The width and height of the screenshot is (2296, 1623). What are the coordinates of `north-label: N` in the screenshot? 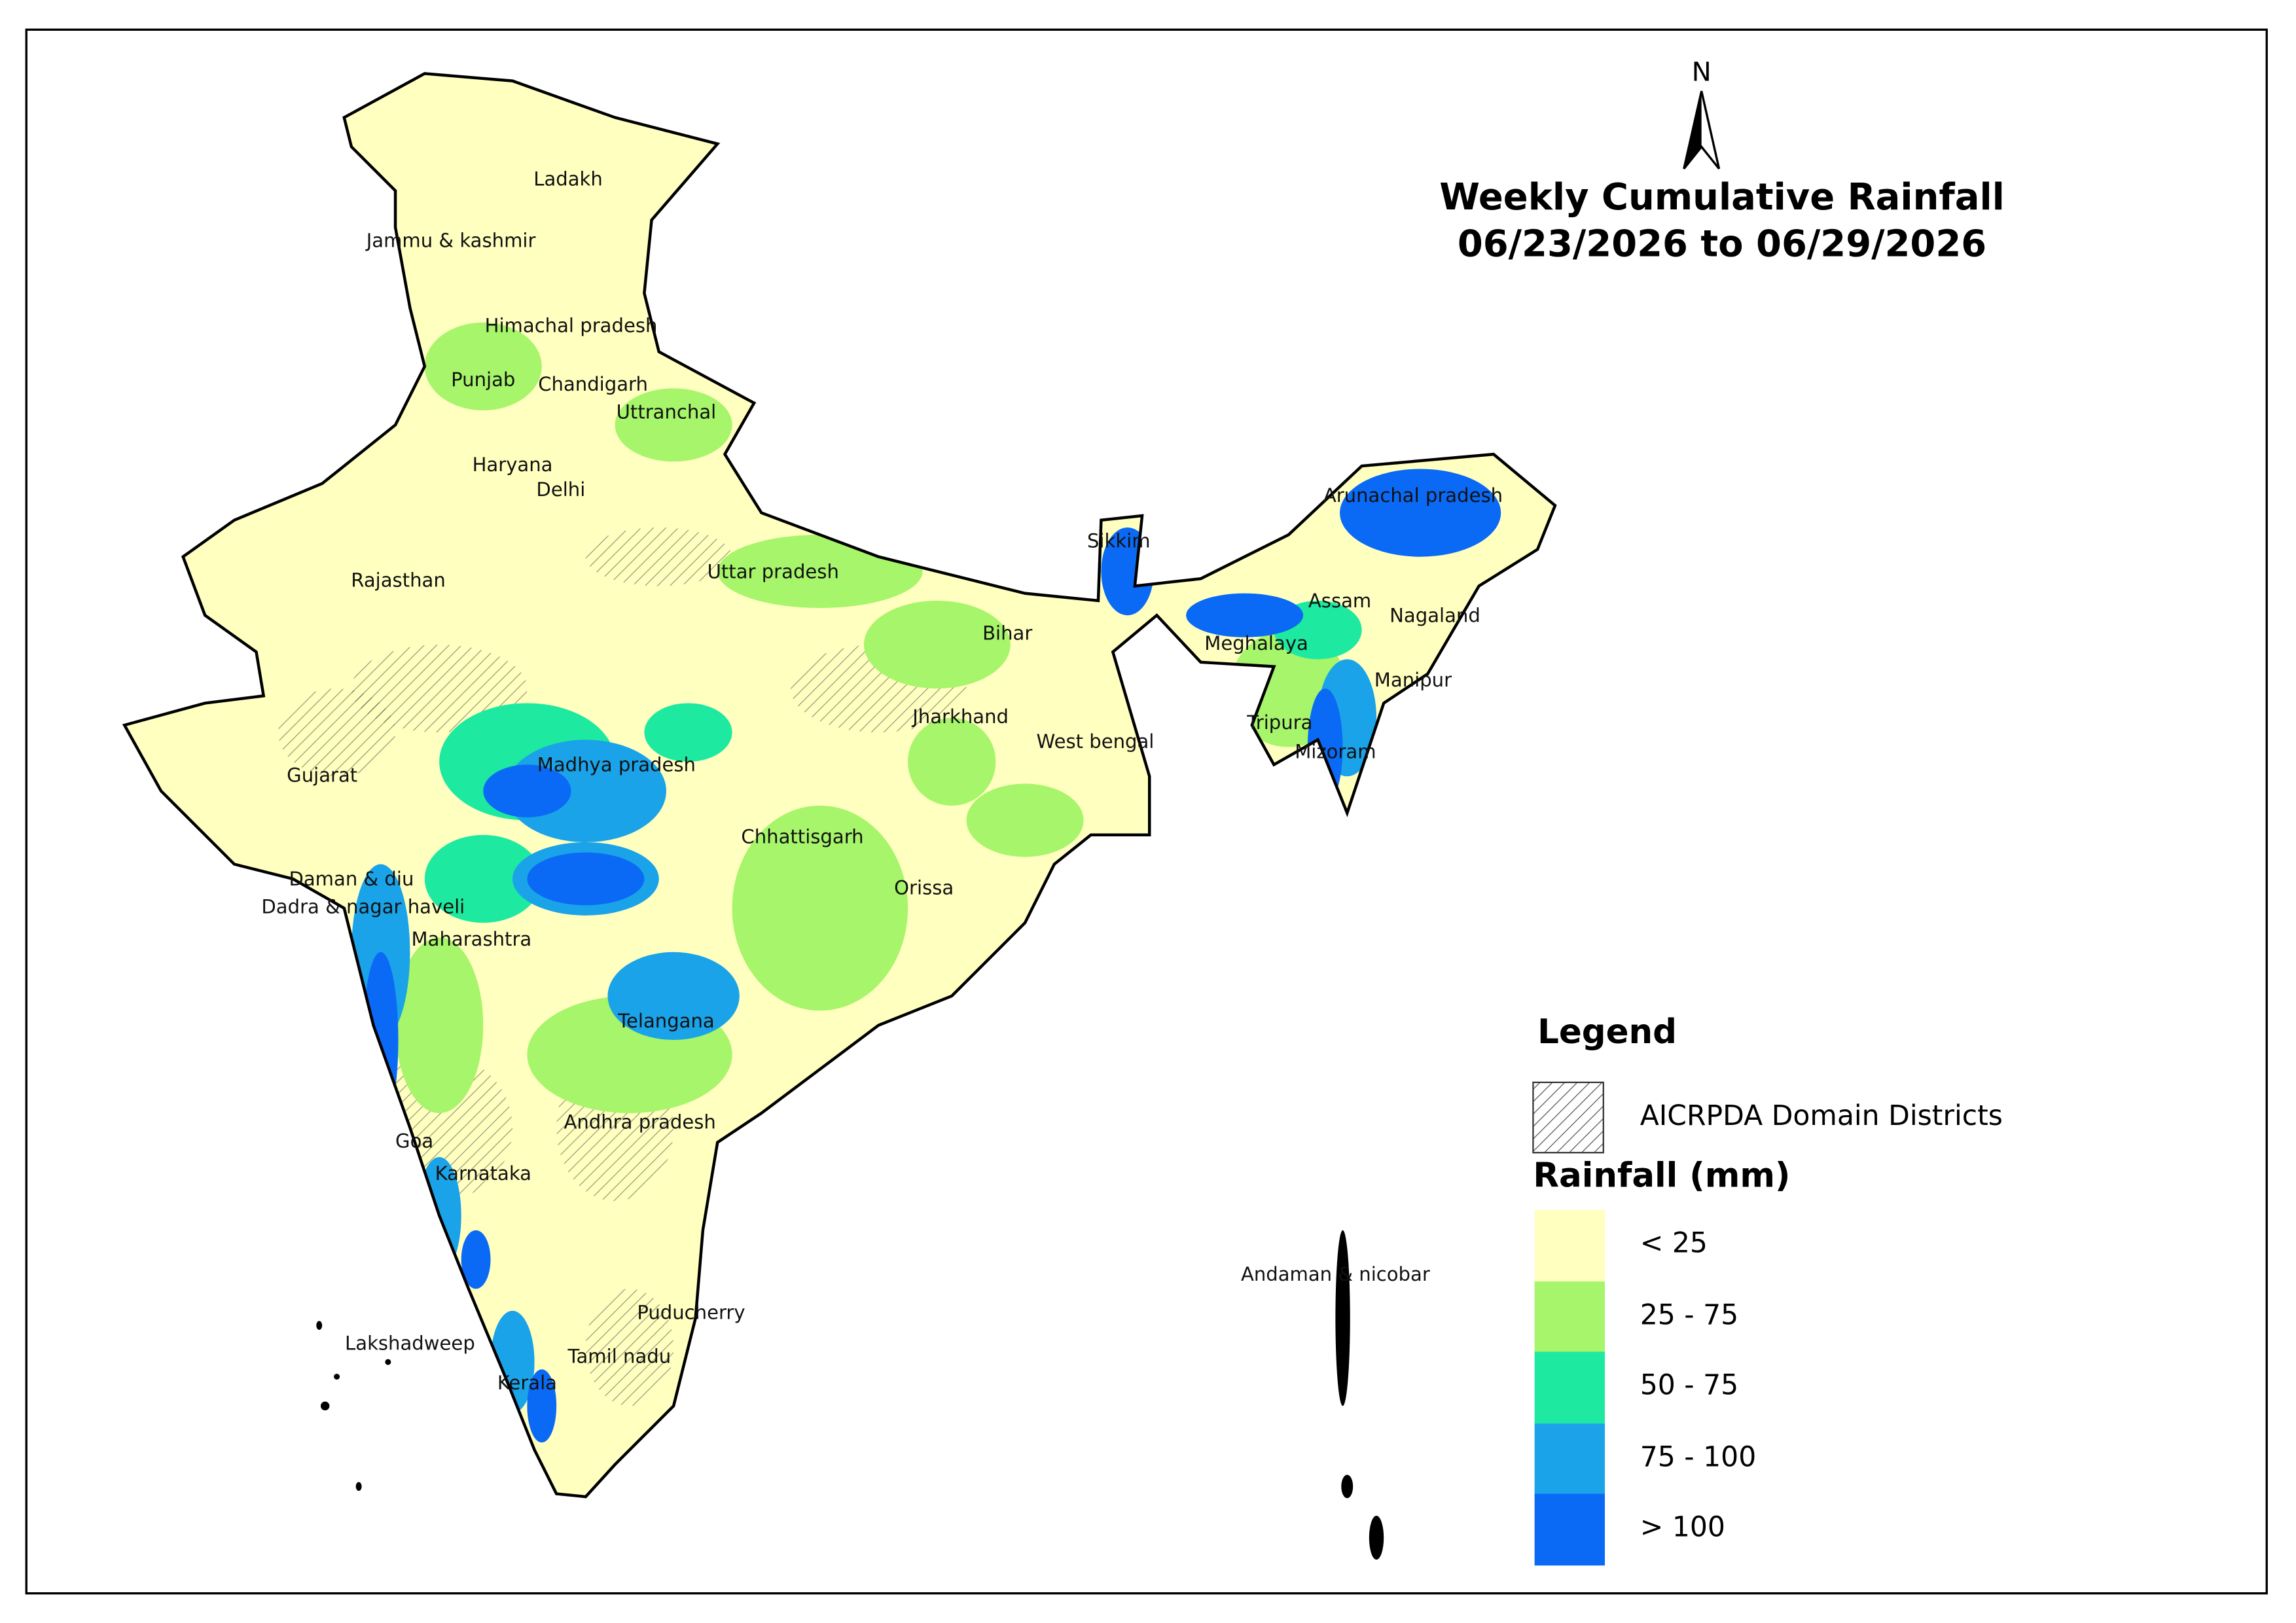 It's located at (1702, 72).